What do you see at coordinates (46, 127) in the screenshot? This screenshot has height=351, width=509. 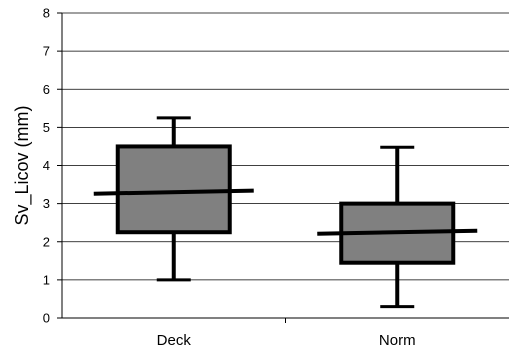 I see `y-tick-label-5: 5` at bounding box center [46, 127].